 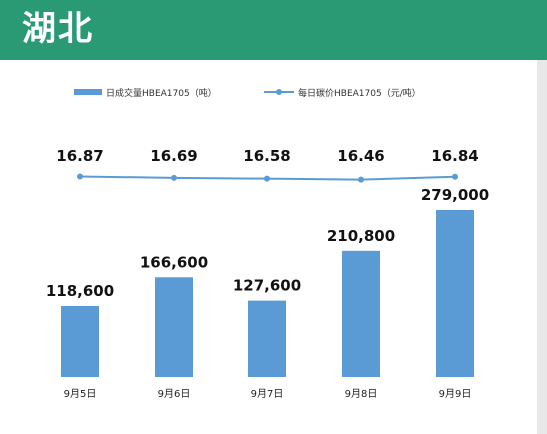 I want to click on bar-value-label: 118,600, so click(x=80, y=291).